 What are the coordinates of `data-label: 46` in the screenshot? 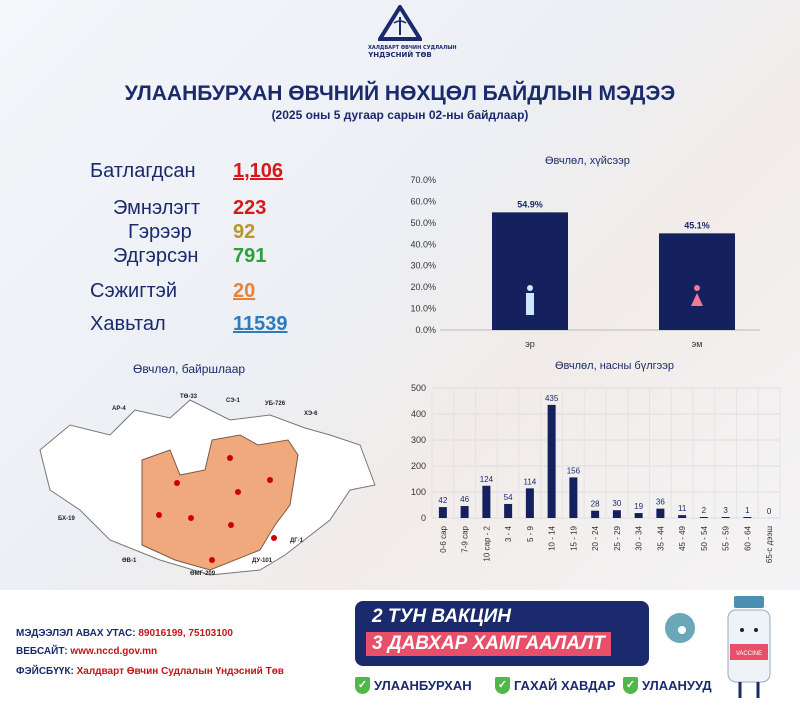 It's located at (464, 499).